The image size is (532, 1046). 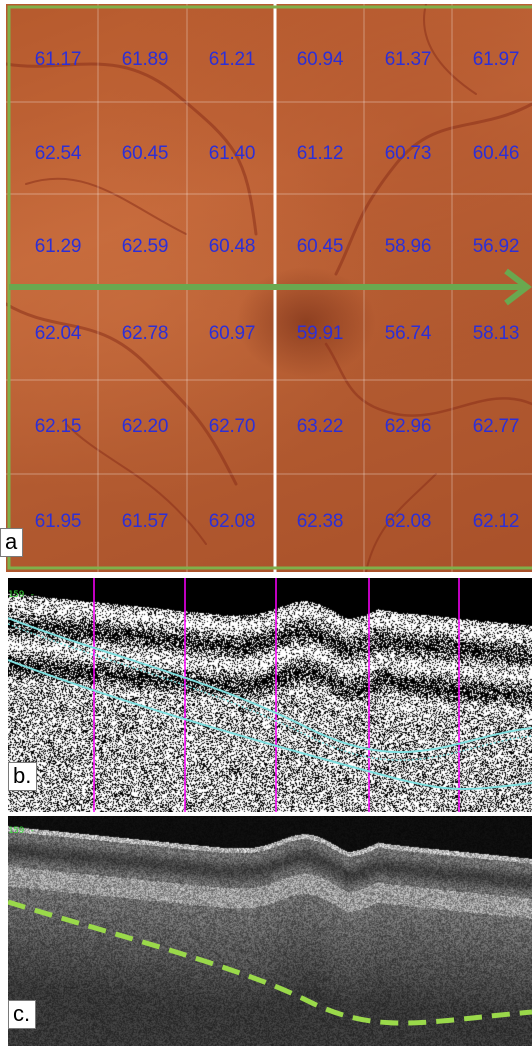 What do you see at coordinates (232, 333) in the screenshot?
I see `thickness-value: 60.97` at bounding box center [232, 333].